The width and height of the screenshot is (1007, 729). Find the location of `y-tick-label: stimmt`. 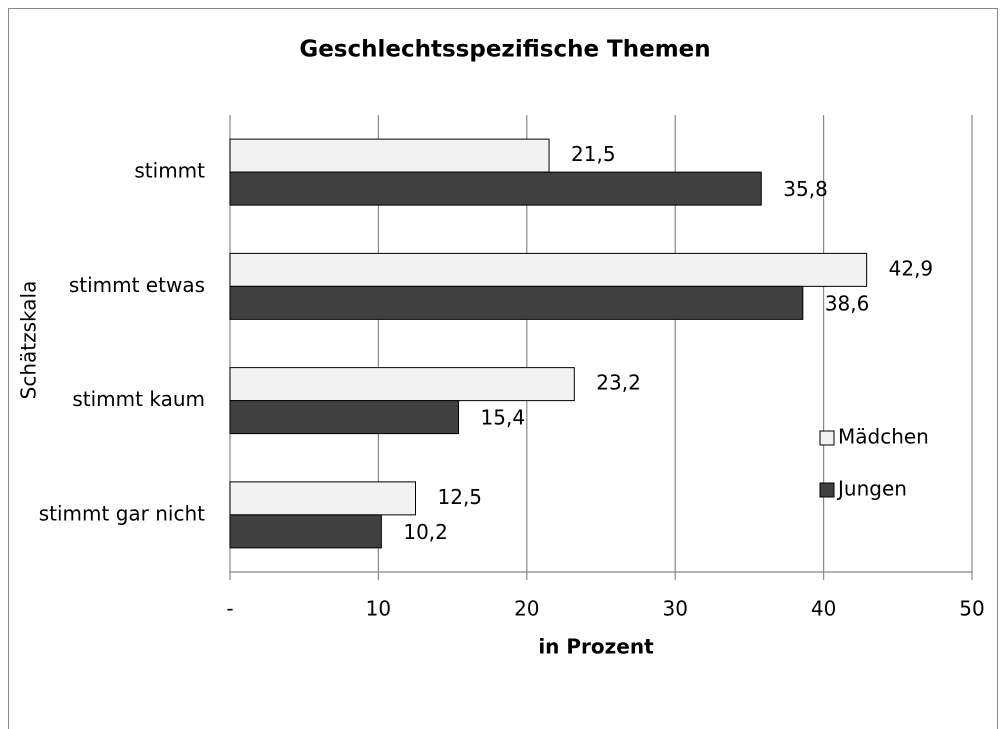

y-tick-label: stimmt is located at coordinates (169, 171).